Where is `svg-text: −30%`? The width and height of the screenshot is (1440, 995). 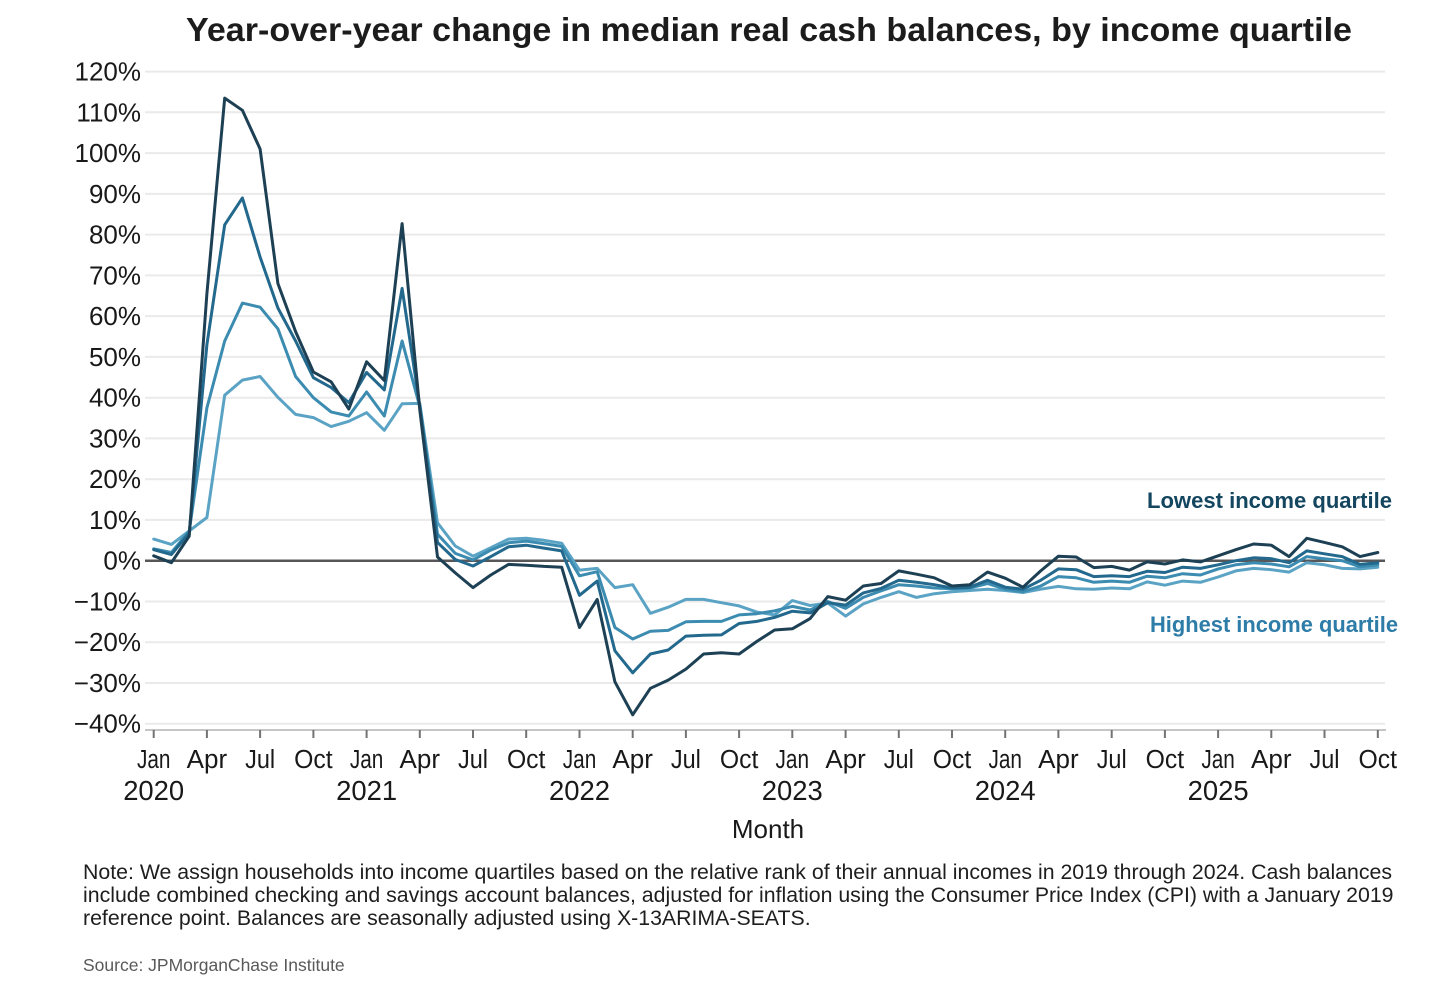 svg-text: −30% is located at coordinates (107, 683).